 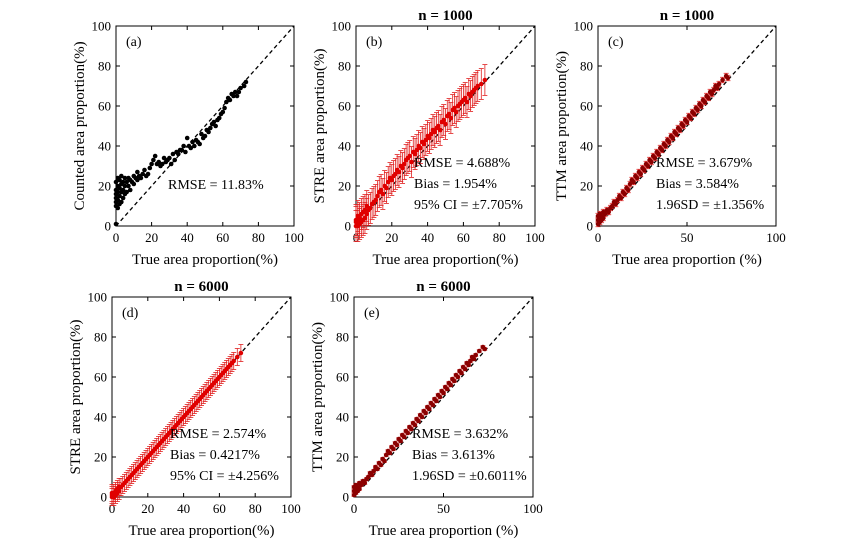 What do you see at coordinates (704, 163) in the screenshot?
I see `annotation: RMSE = 3.679%` at bounding box center [704, 163].